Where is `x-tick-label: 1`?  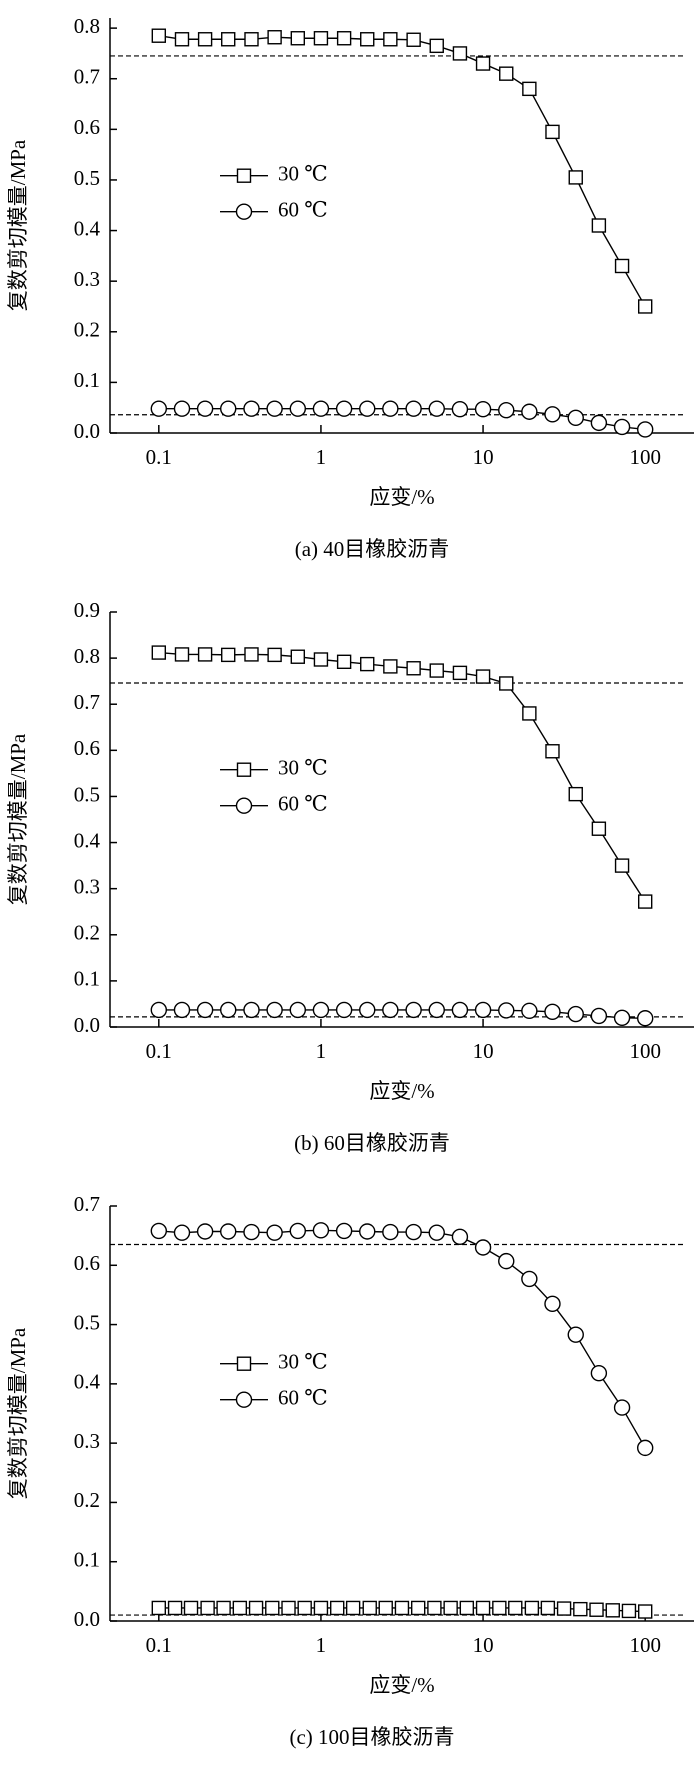 x-tick-label: 1 is located at coordinates (321, 1645).